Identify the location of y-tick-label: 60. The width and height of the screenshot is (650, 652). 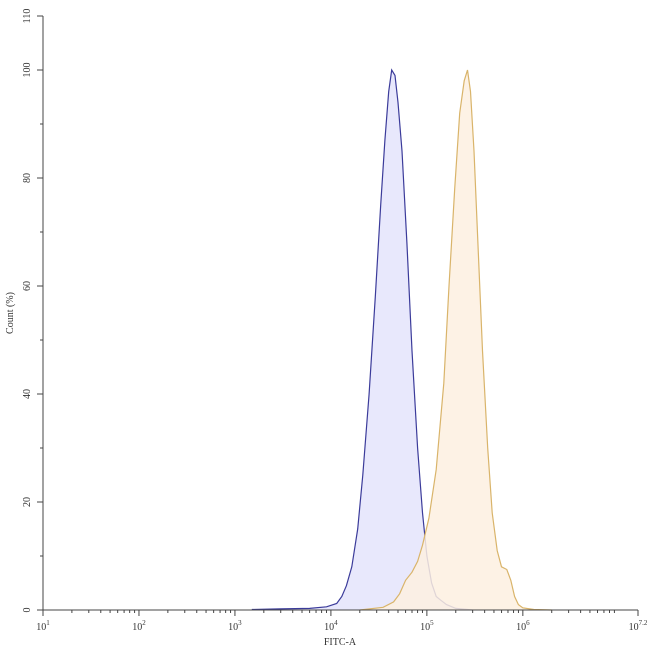
(27, 286).